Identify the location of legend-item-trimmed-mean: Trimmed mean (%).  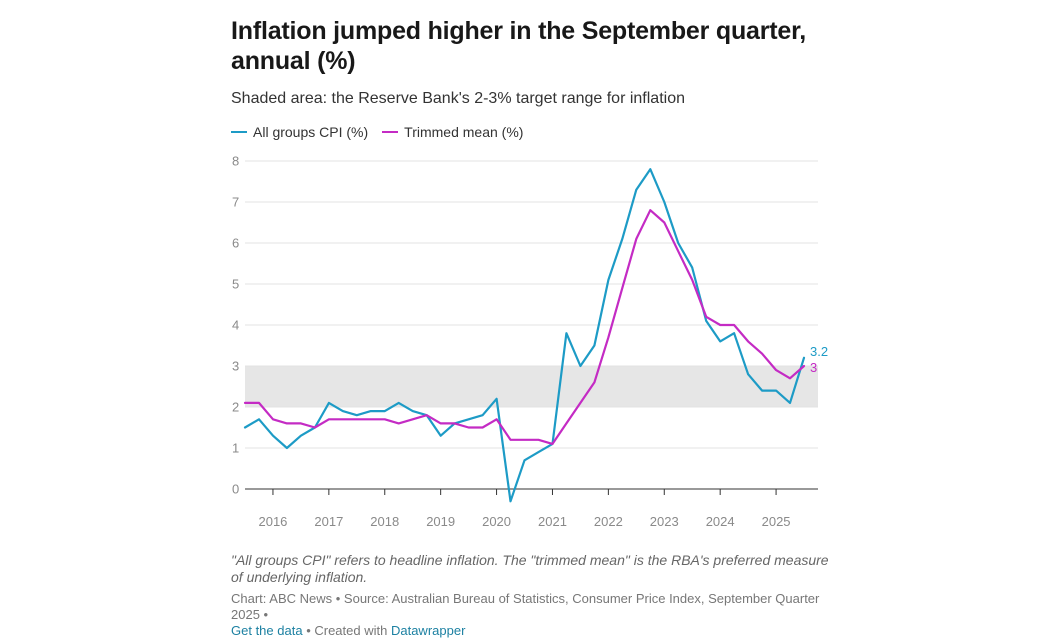
(452, 132).